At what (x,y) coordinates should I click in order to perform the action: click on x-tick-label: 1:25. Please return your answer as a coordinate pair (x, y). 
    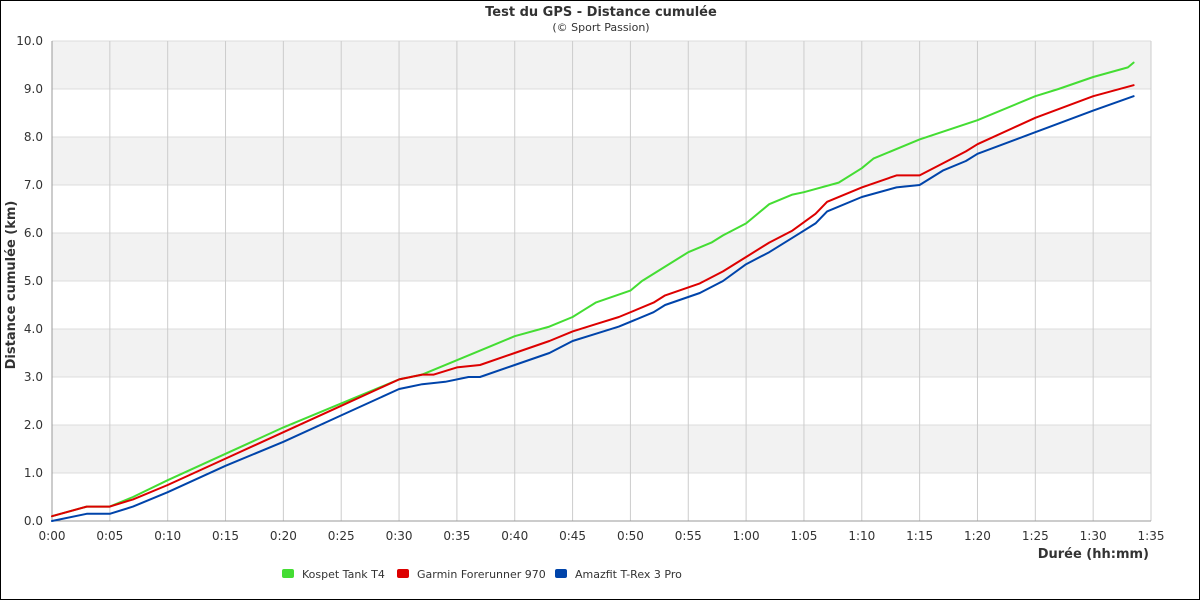
    Looking at the image, I should click on (1035, 536).